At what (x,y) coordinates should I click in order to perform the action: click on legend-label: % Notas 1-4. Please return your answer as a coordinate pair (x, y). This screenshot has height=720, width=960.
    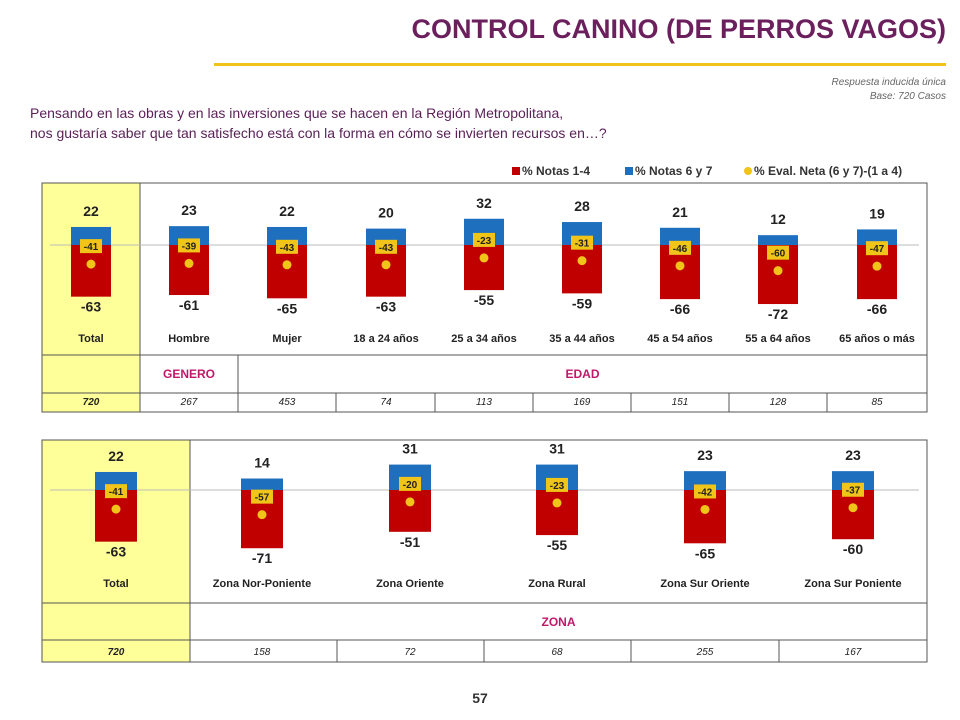
    Looking at the image, I should click on (556, 171).